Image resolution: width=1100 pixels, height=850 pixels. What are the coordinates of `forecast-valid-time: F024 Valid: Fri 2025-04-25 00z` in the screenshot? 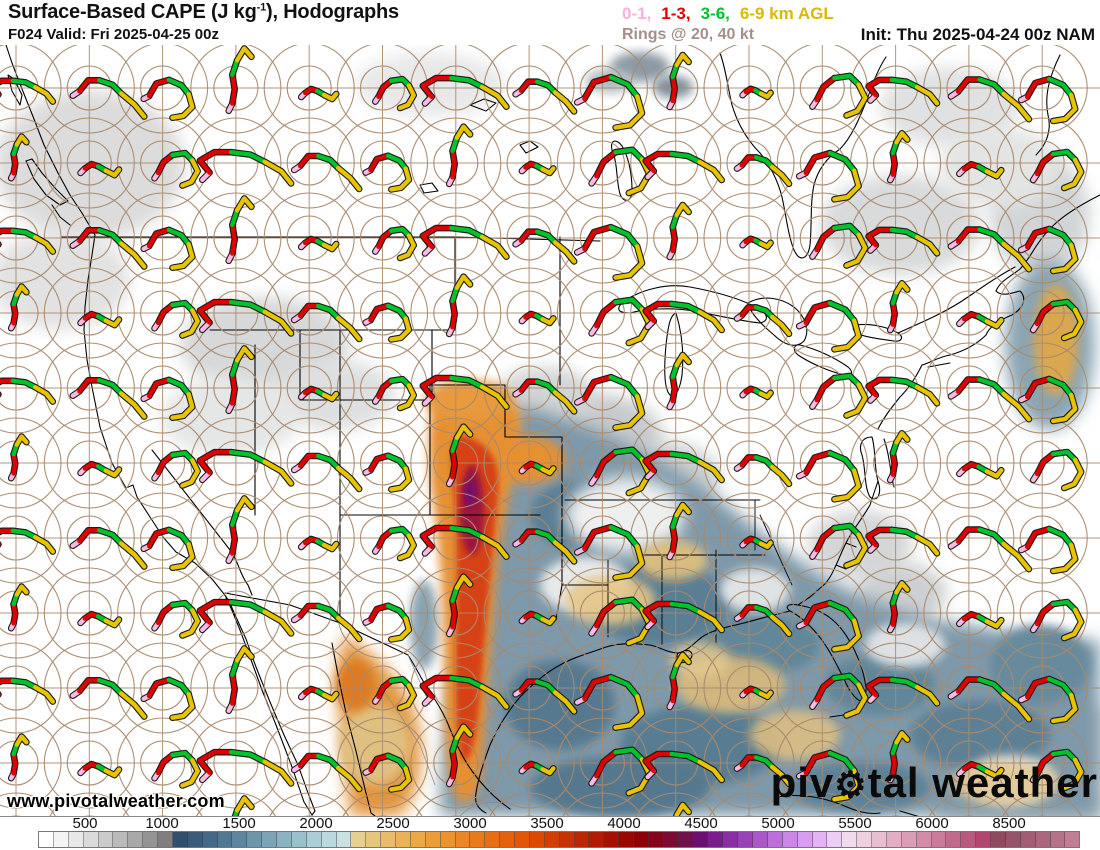 It's located at (113, 34).